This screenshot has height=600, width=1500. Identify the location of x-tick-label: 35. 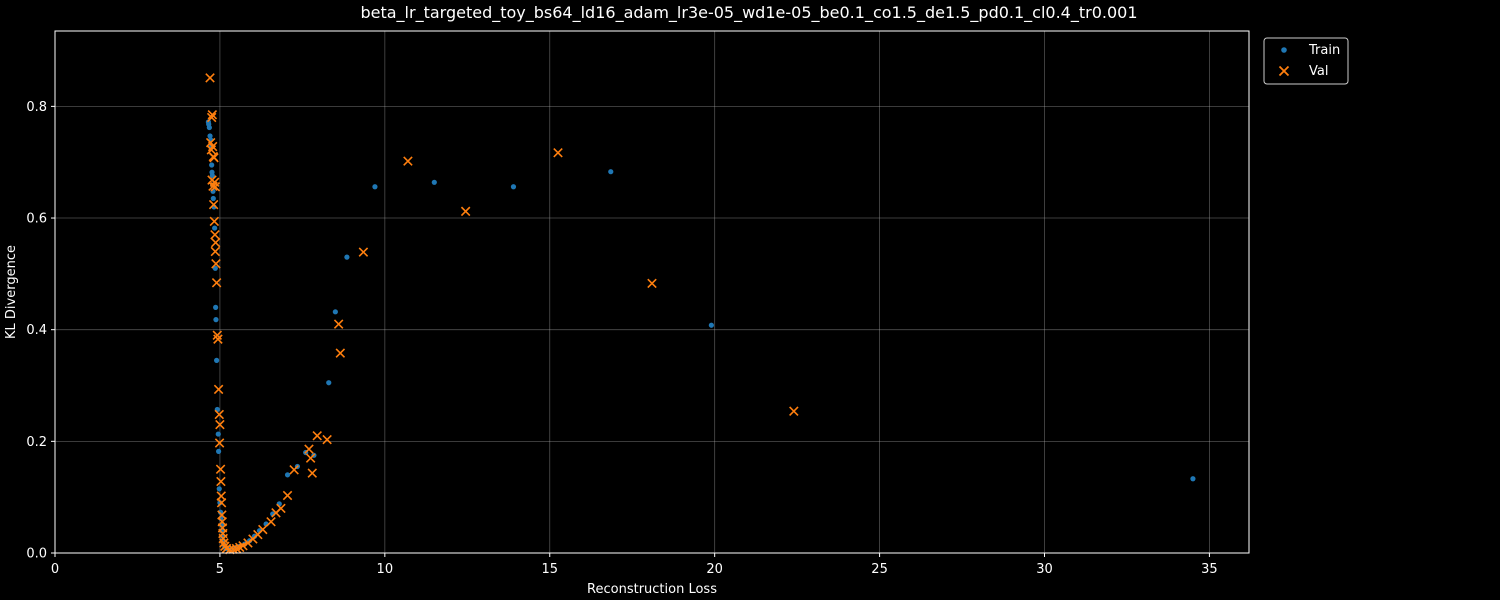
(1209, 569).